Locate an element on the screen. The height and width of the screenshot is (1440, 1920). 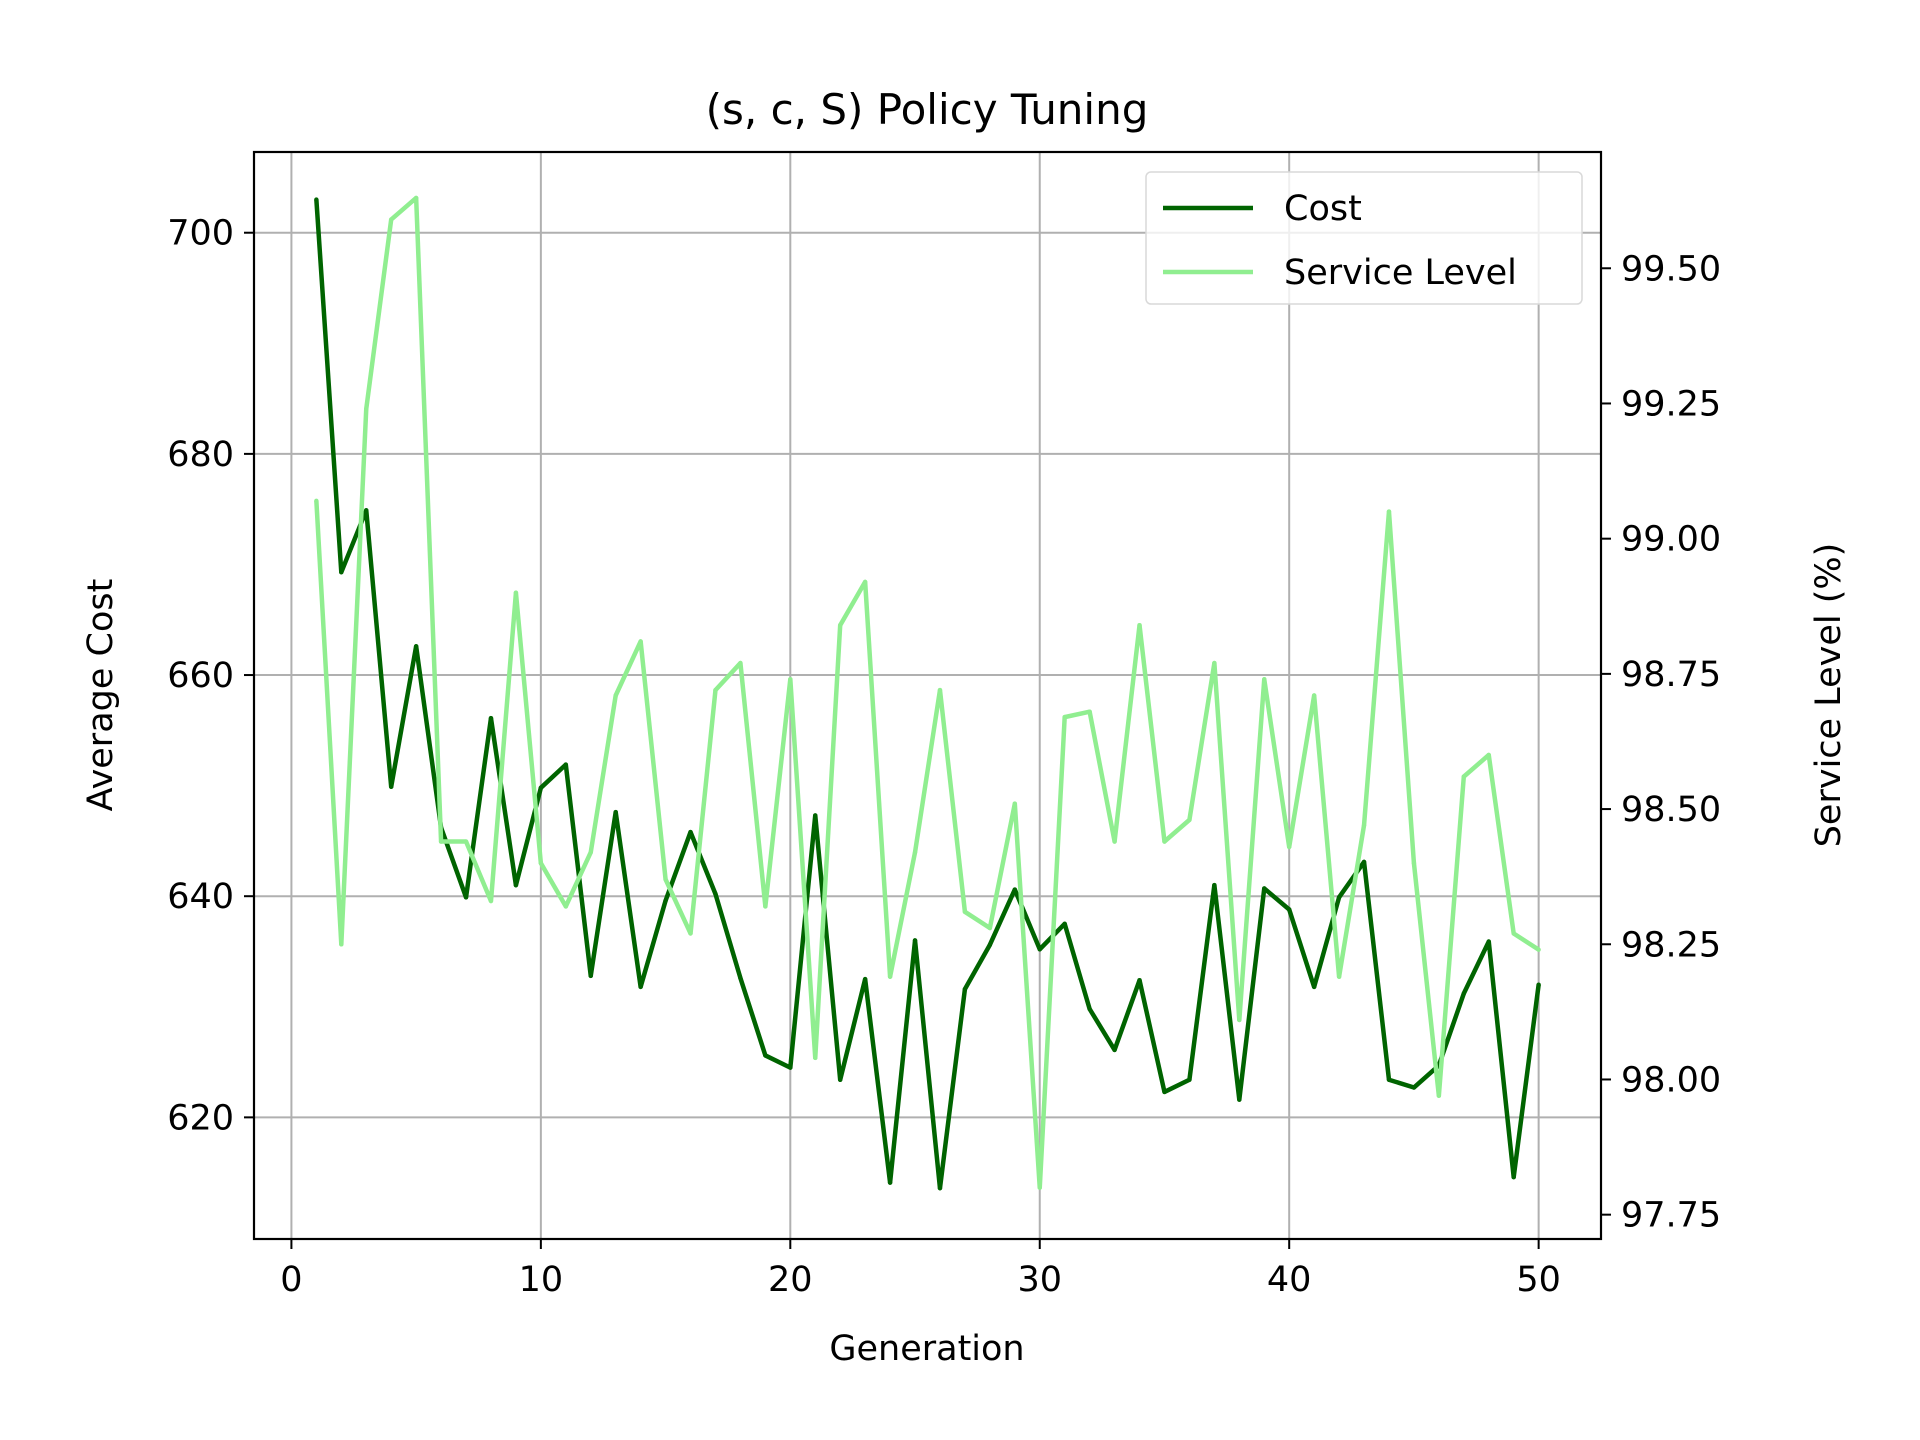
y2-axis-label: Service Level (%) is located at coordinates (1829, 695).